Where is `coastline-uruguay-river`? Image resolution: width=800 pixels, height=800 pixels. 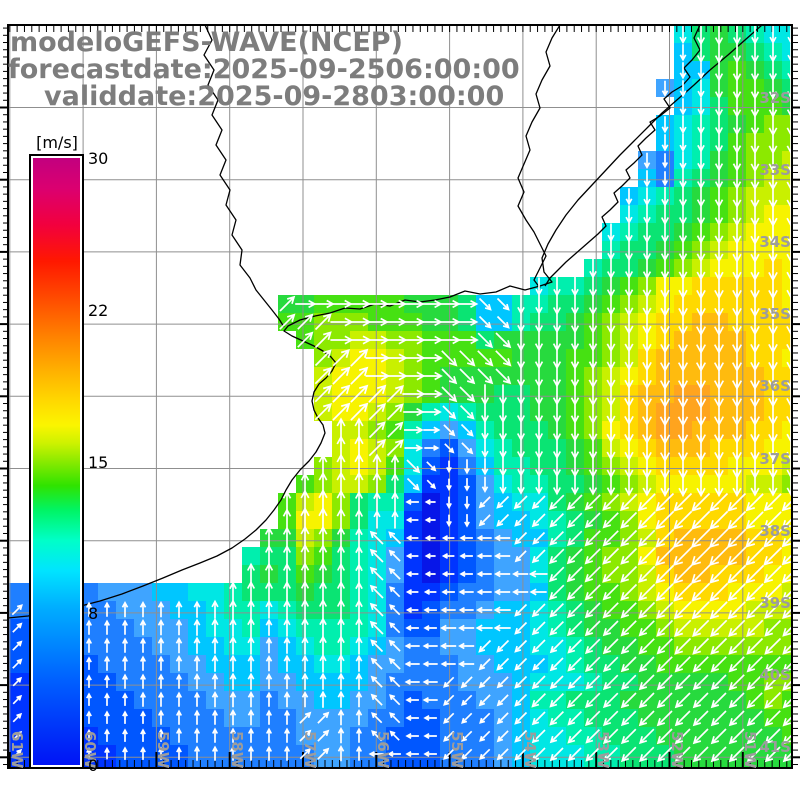 coastline-uruguay-river is located at coordinates (244, 177).